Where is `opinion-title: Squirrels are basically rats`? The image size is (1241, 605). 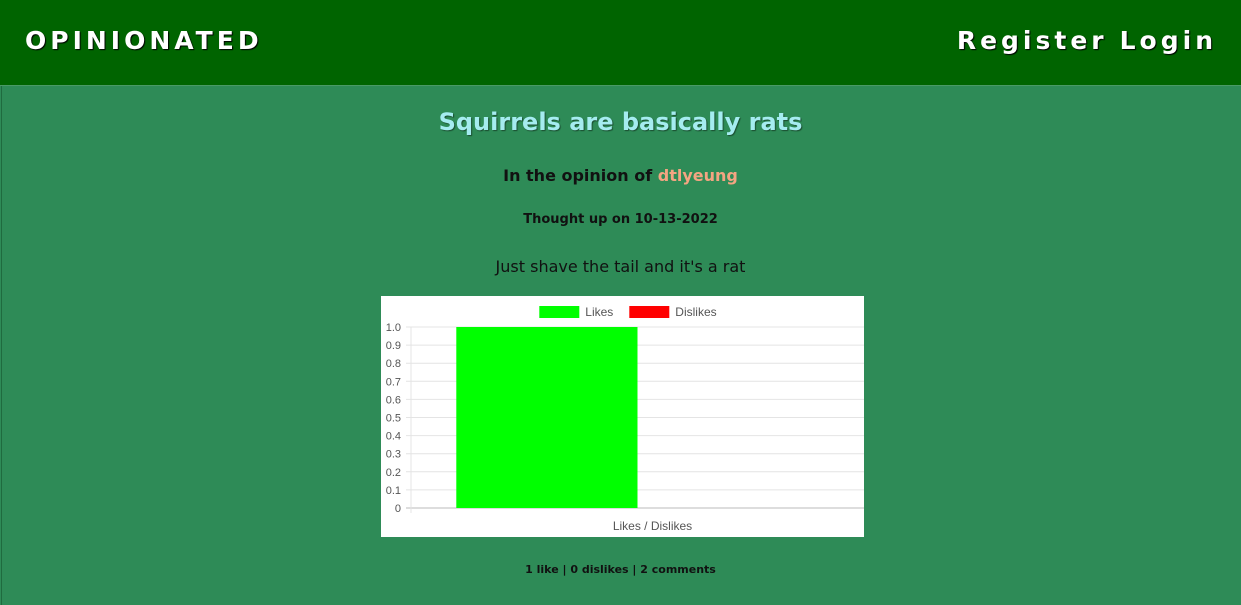 opinion-title: Squirrels are basically rats is located at coordinates (620, 122).